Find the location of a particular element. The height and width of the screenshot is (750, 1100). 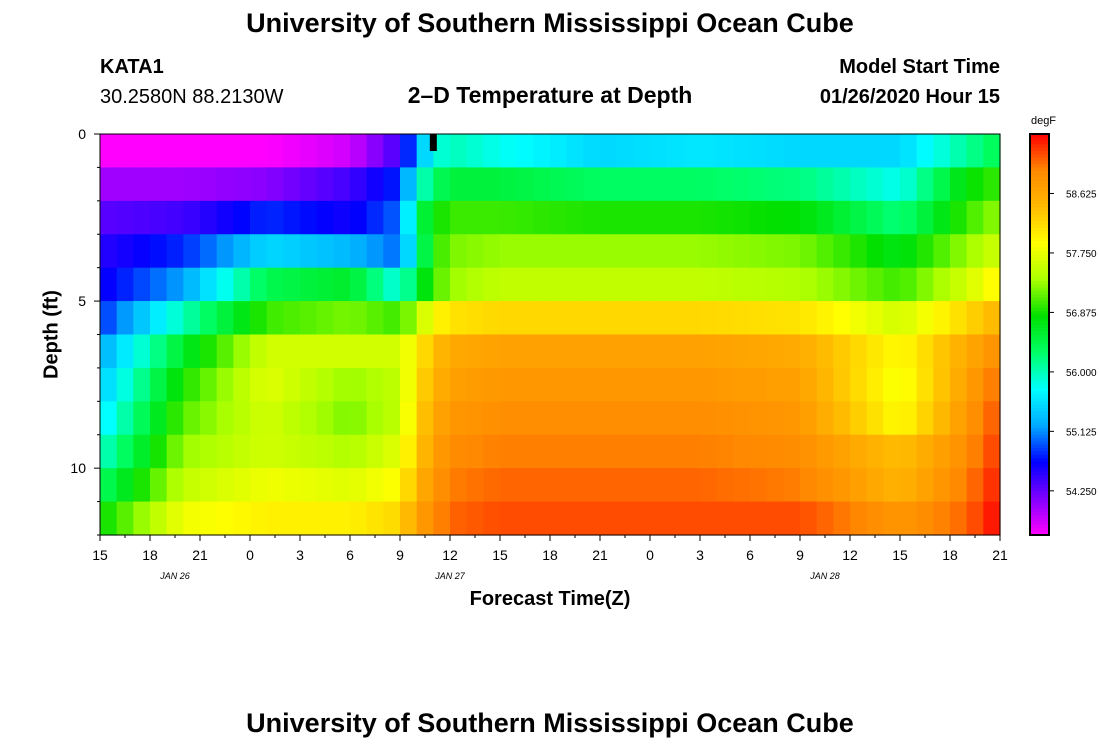

x-tick-label: 3 is located at coordinates (300, 555).